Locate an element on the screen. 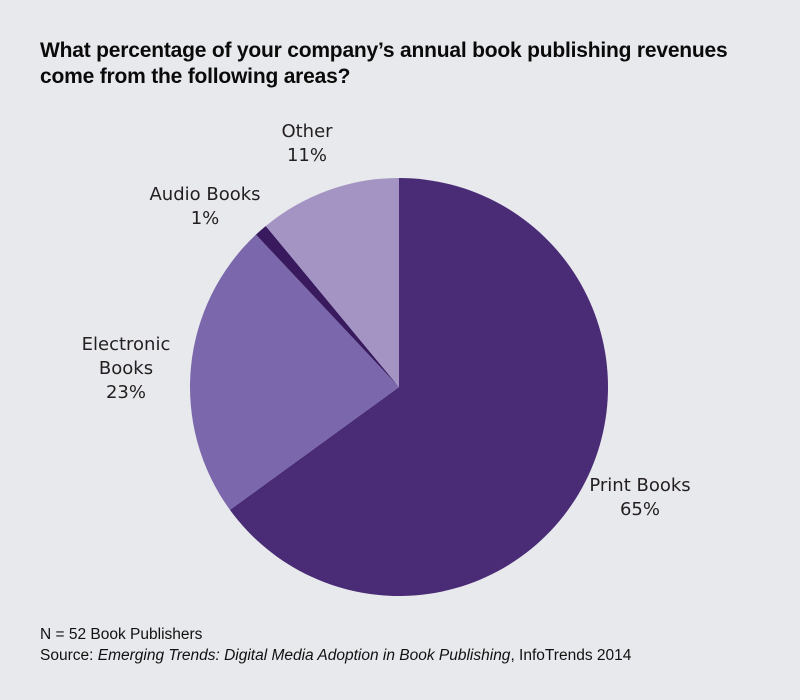 Image resolution: width=800 pixels, height=700 pixels. pie-slice-other is located at coordinates (332, 282).